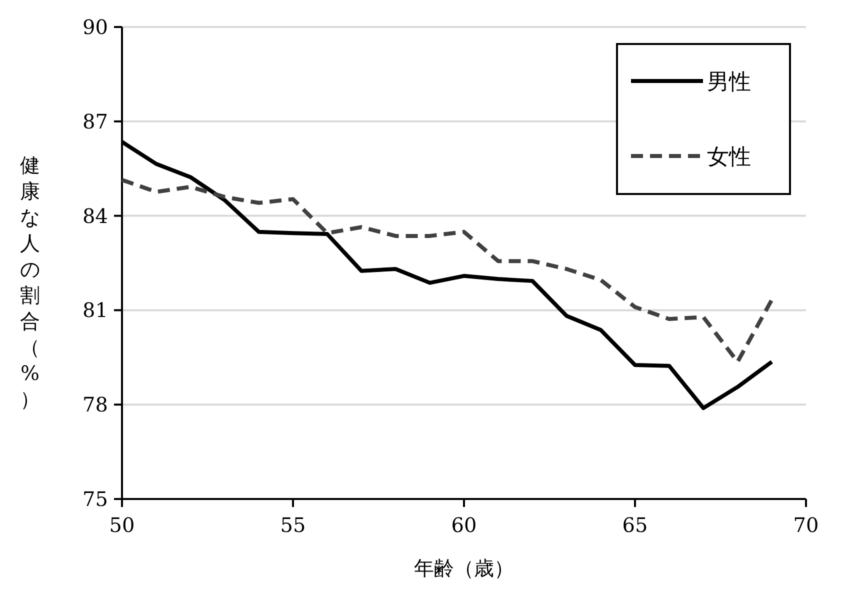 The height and width of the screenshot is (593, 853). I want to click on x-tick-label: 70, so click(806, 525).